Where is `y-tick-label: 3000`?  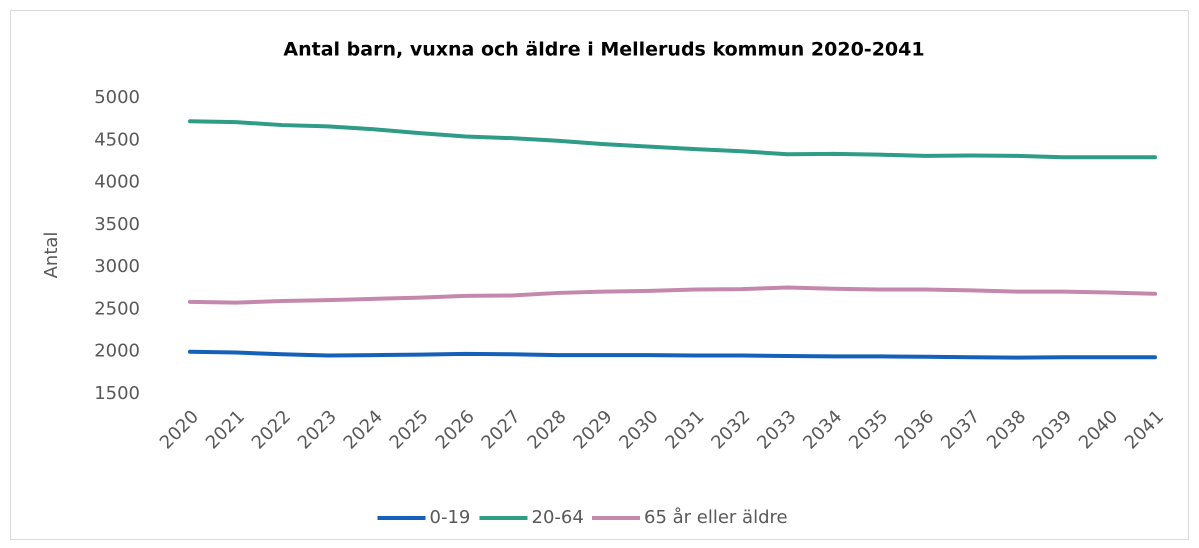
y-tick-label: 3000 is located at coordinates (117, 266).